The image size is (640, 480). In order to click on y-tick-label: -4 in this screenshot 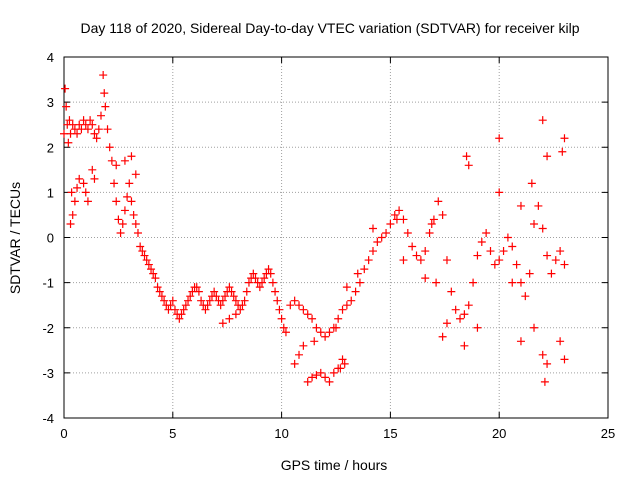, I will do `click(48, 418)`.